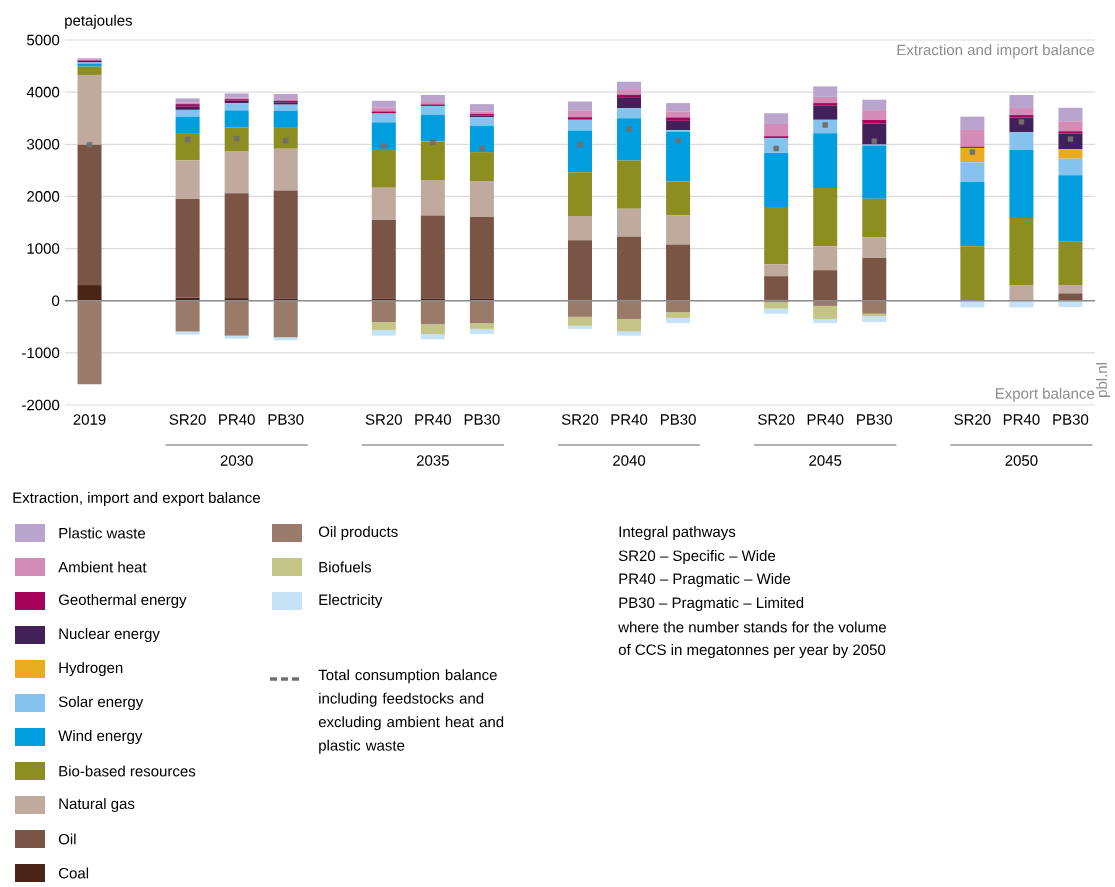 This screenshot has width=1115, height=887. Describe the element at coordinates (100, 737) in the screenshot. I see `legend-label: Wind energy` at that location.